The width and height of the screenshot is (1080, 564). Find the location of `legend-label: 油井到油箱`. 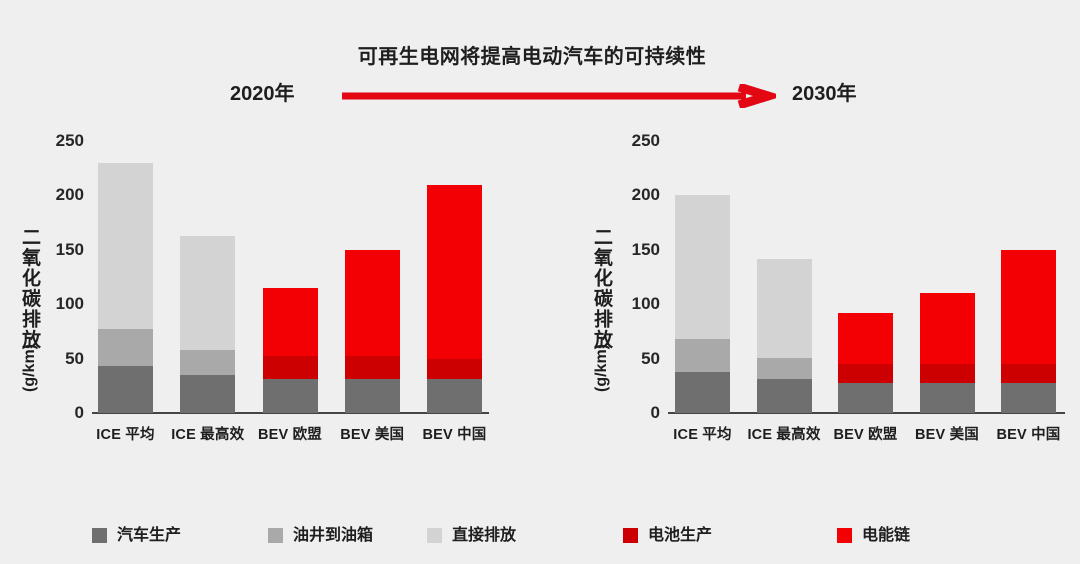

legend-label: 油井到油箱 is located at coordinates (333, 535).